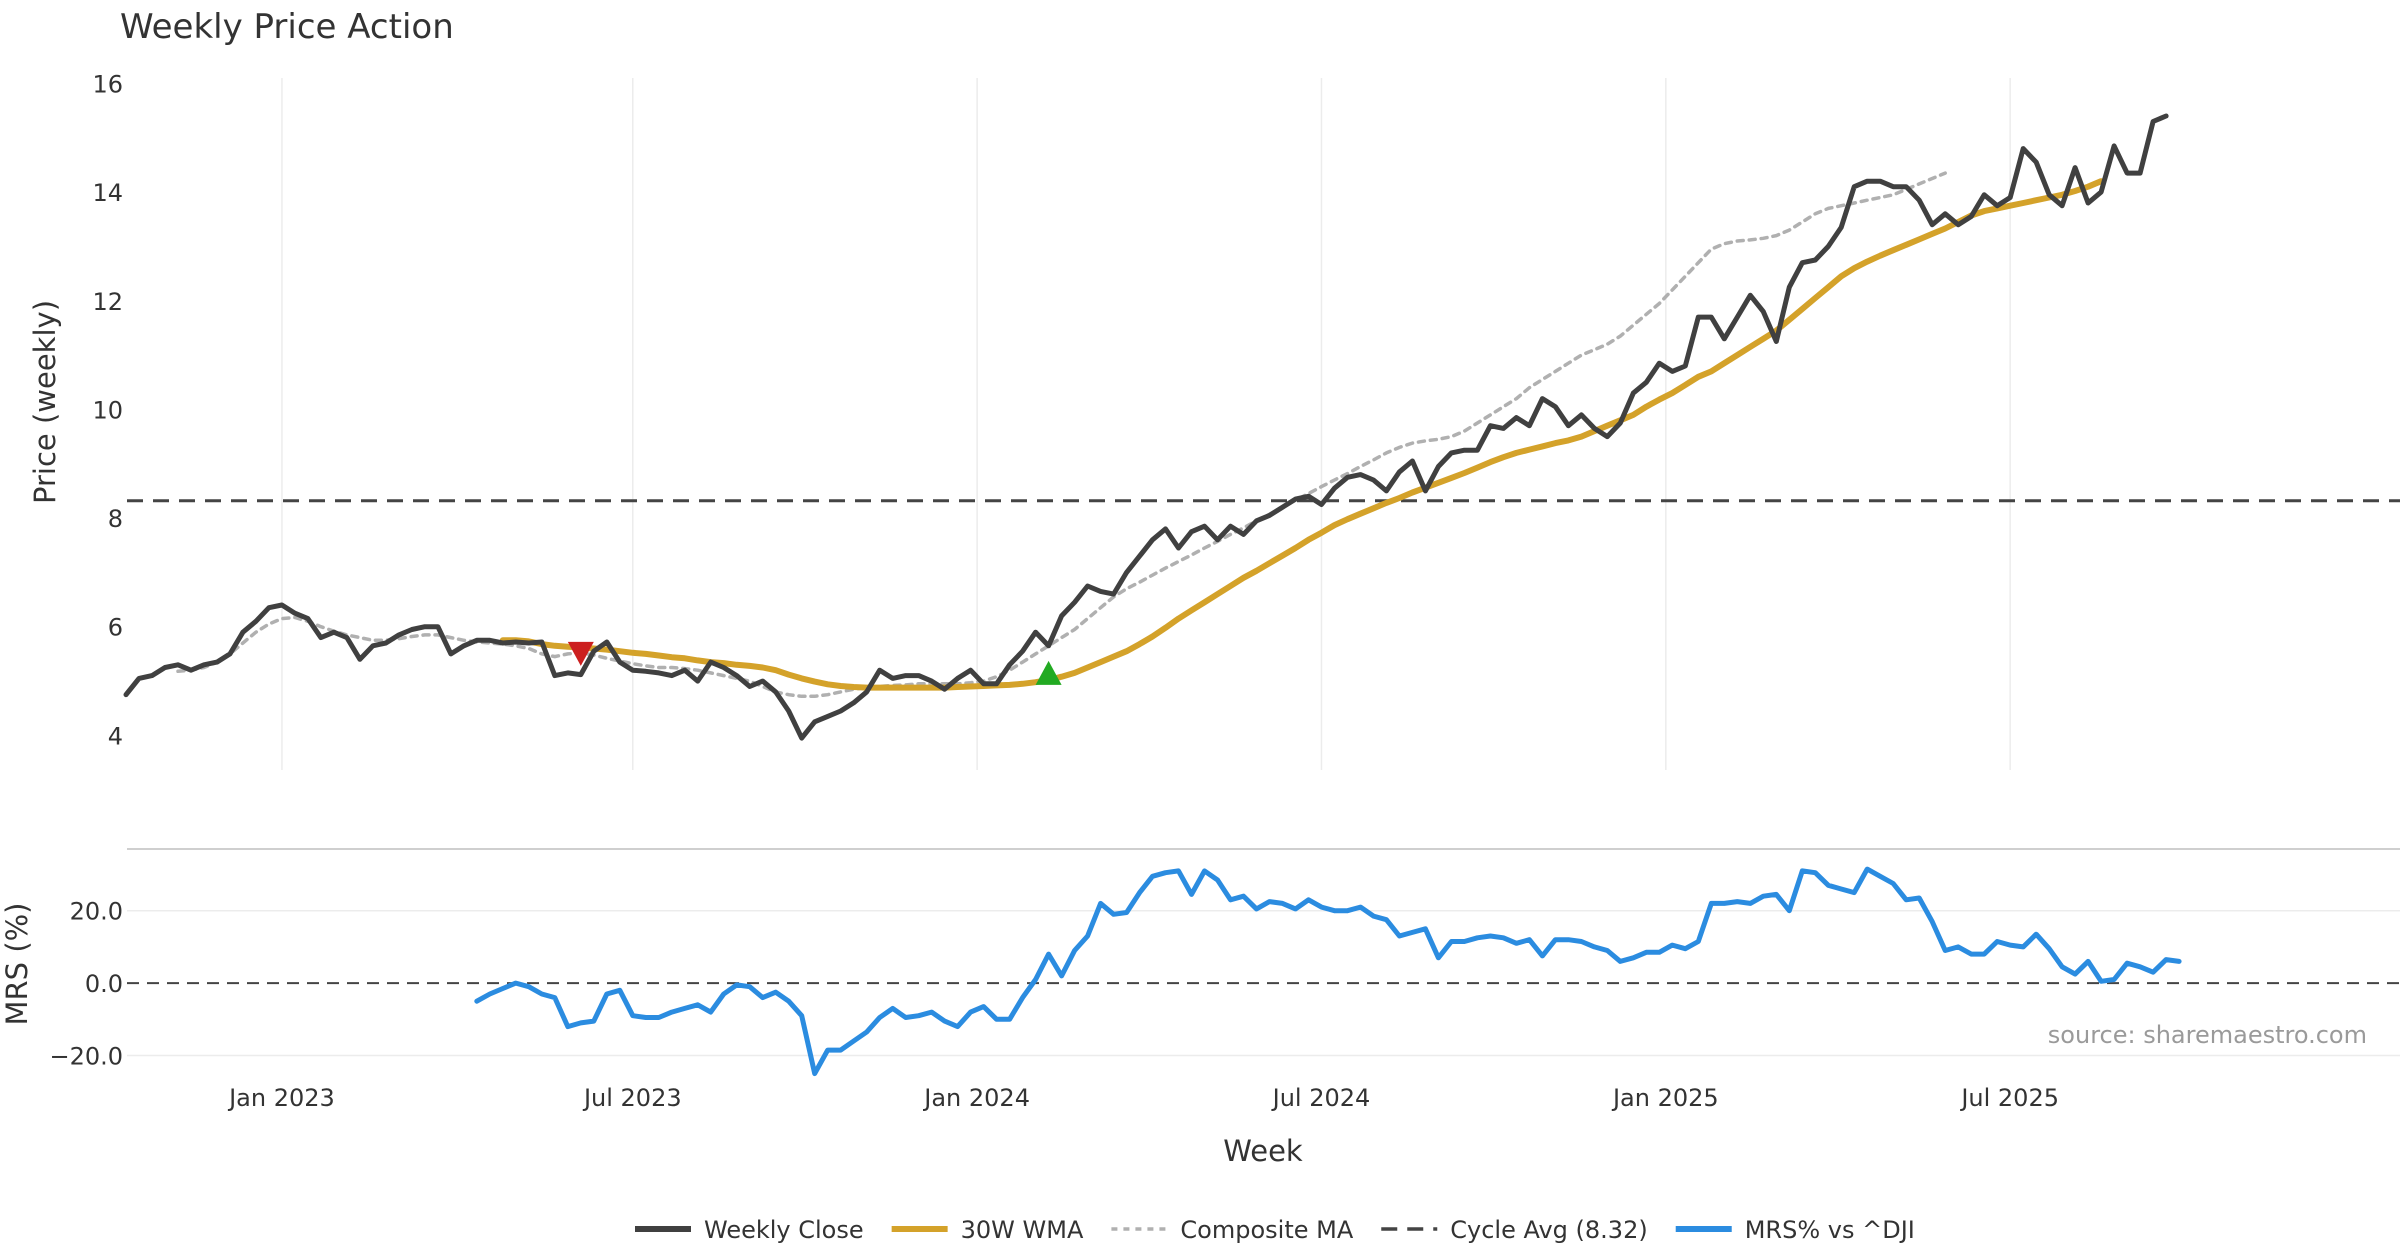  What do you see at coordinates (104, 984) in the screenshot?
I see `mrs-ytick-1: 0.0` at bounding box center [104, 984].